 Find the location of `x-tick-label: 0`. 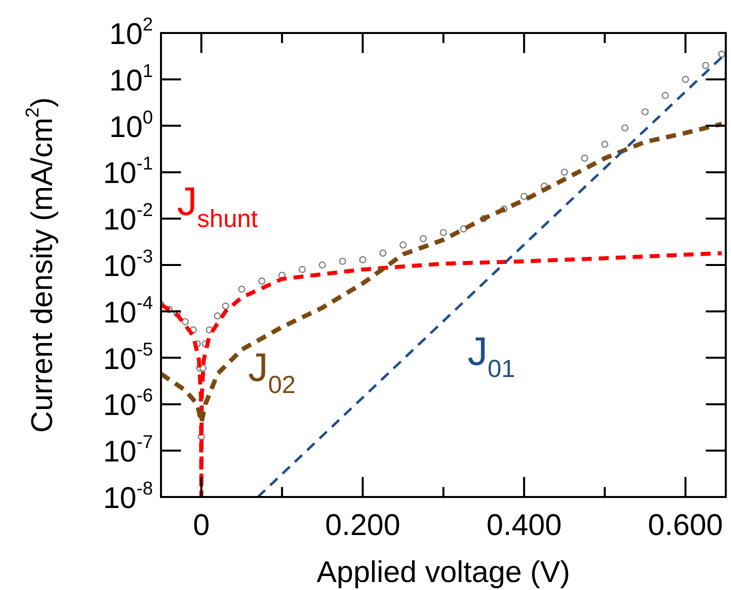

x-tick-label: 0 is located at coordinates (201, 525).